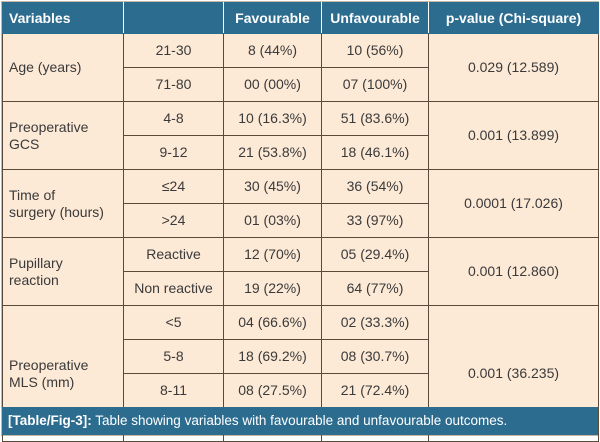 Image resolution: width=600 pixels, height=442 pixels. I want to click on unfavourable-cell: 02 (33.3%), so click(375, 322).